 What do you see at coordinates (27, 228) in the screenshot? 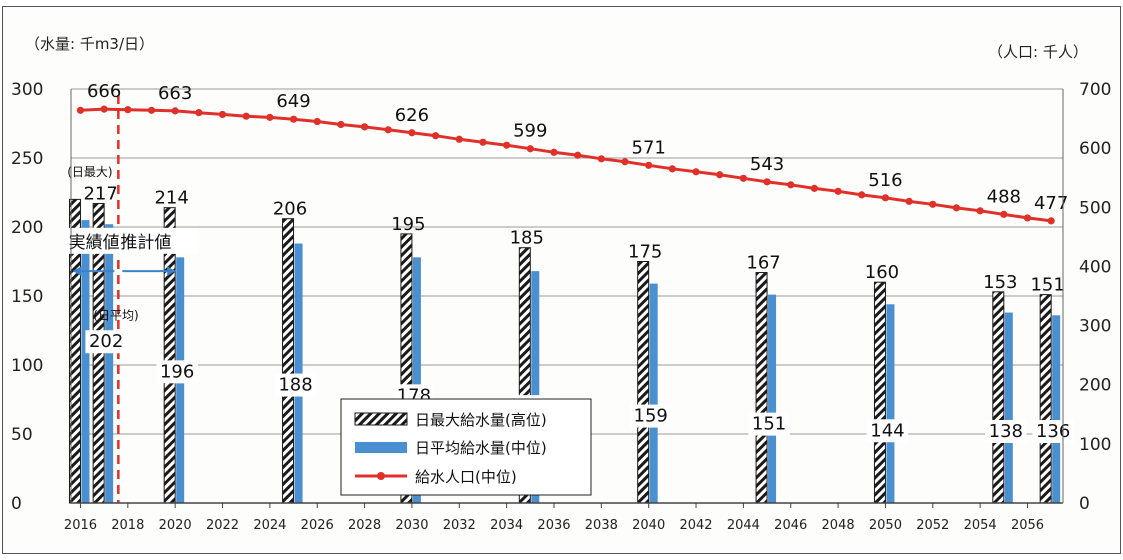
I see `left-tick-label: 200` at bounding box center [27, 228].